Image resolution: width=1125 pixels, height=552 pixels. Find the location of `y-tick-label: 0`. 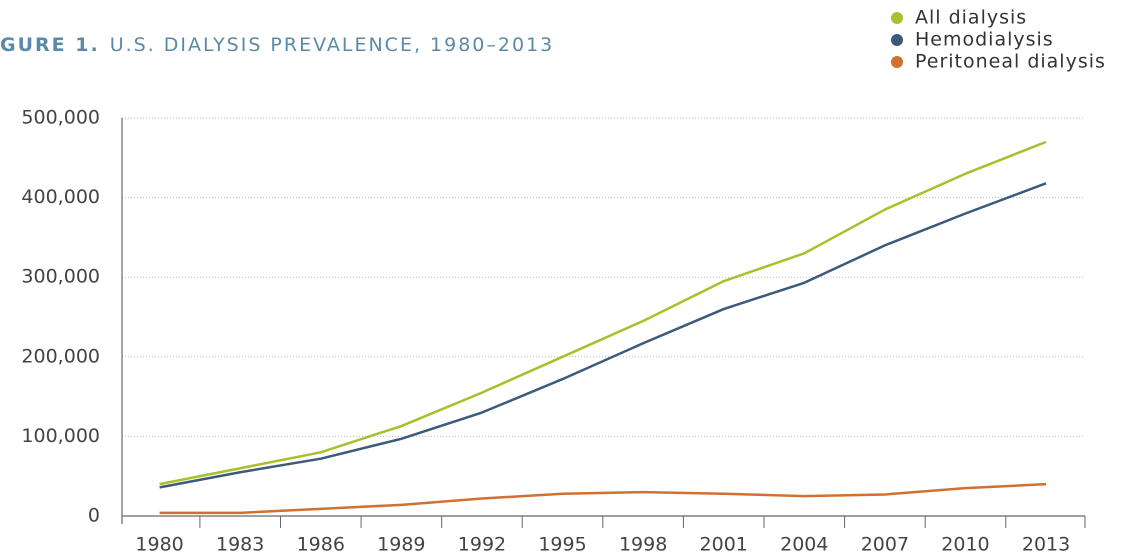

y-tick-label: 0 is located at coordinates (94, 516).